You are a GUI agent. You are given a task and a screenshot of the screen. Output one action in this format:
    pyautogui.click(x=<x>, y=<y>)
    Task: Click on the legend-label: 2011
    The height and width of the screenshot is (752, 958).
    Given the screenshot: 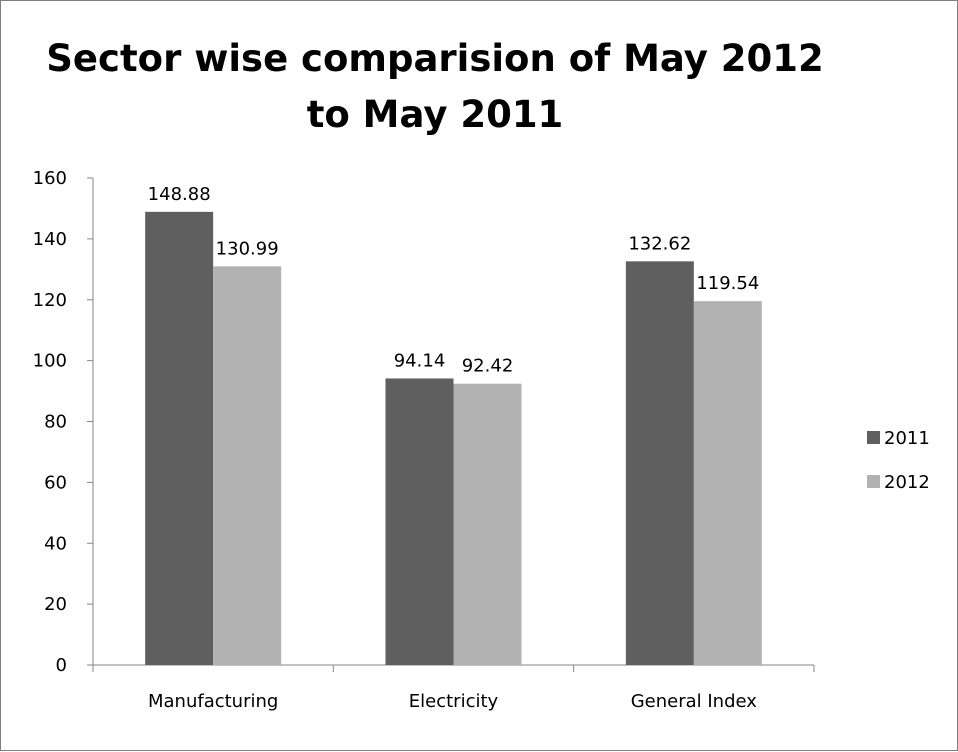 What is the action you would take?
    pyautogui.click(x=907, y=438)
    